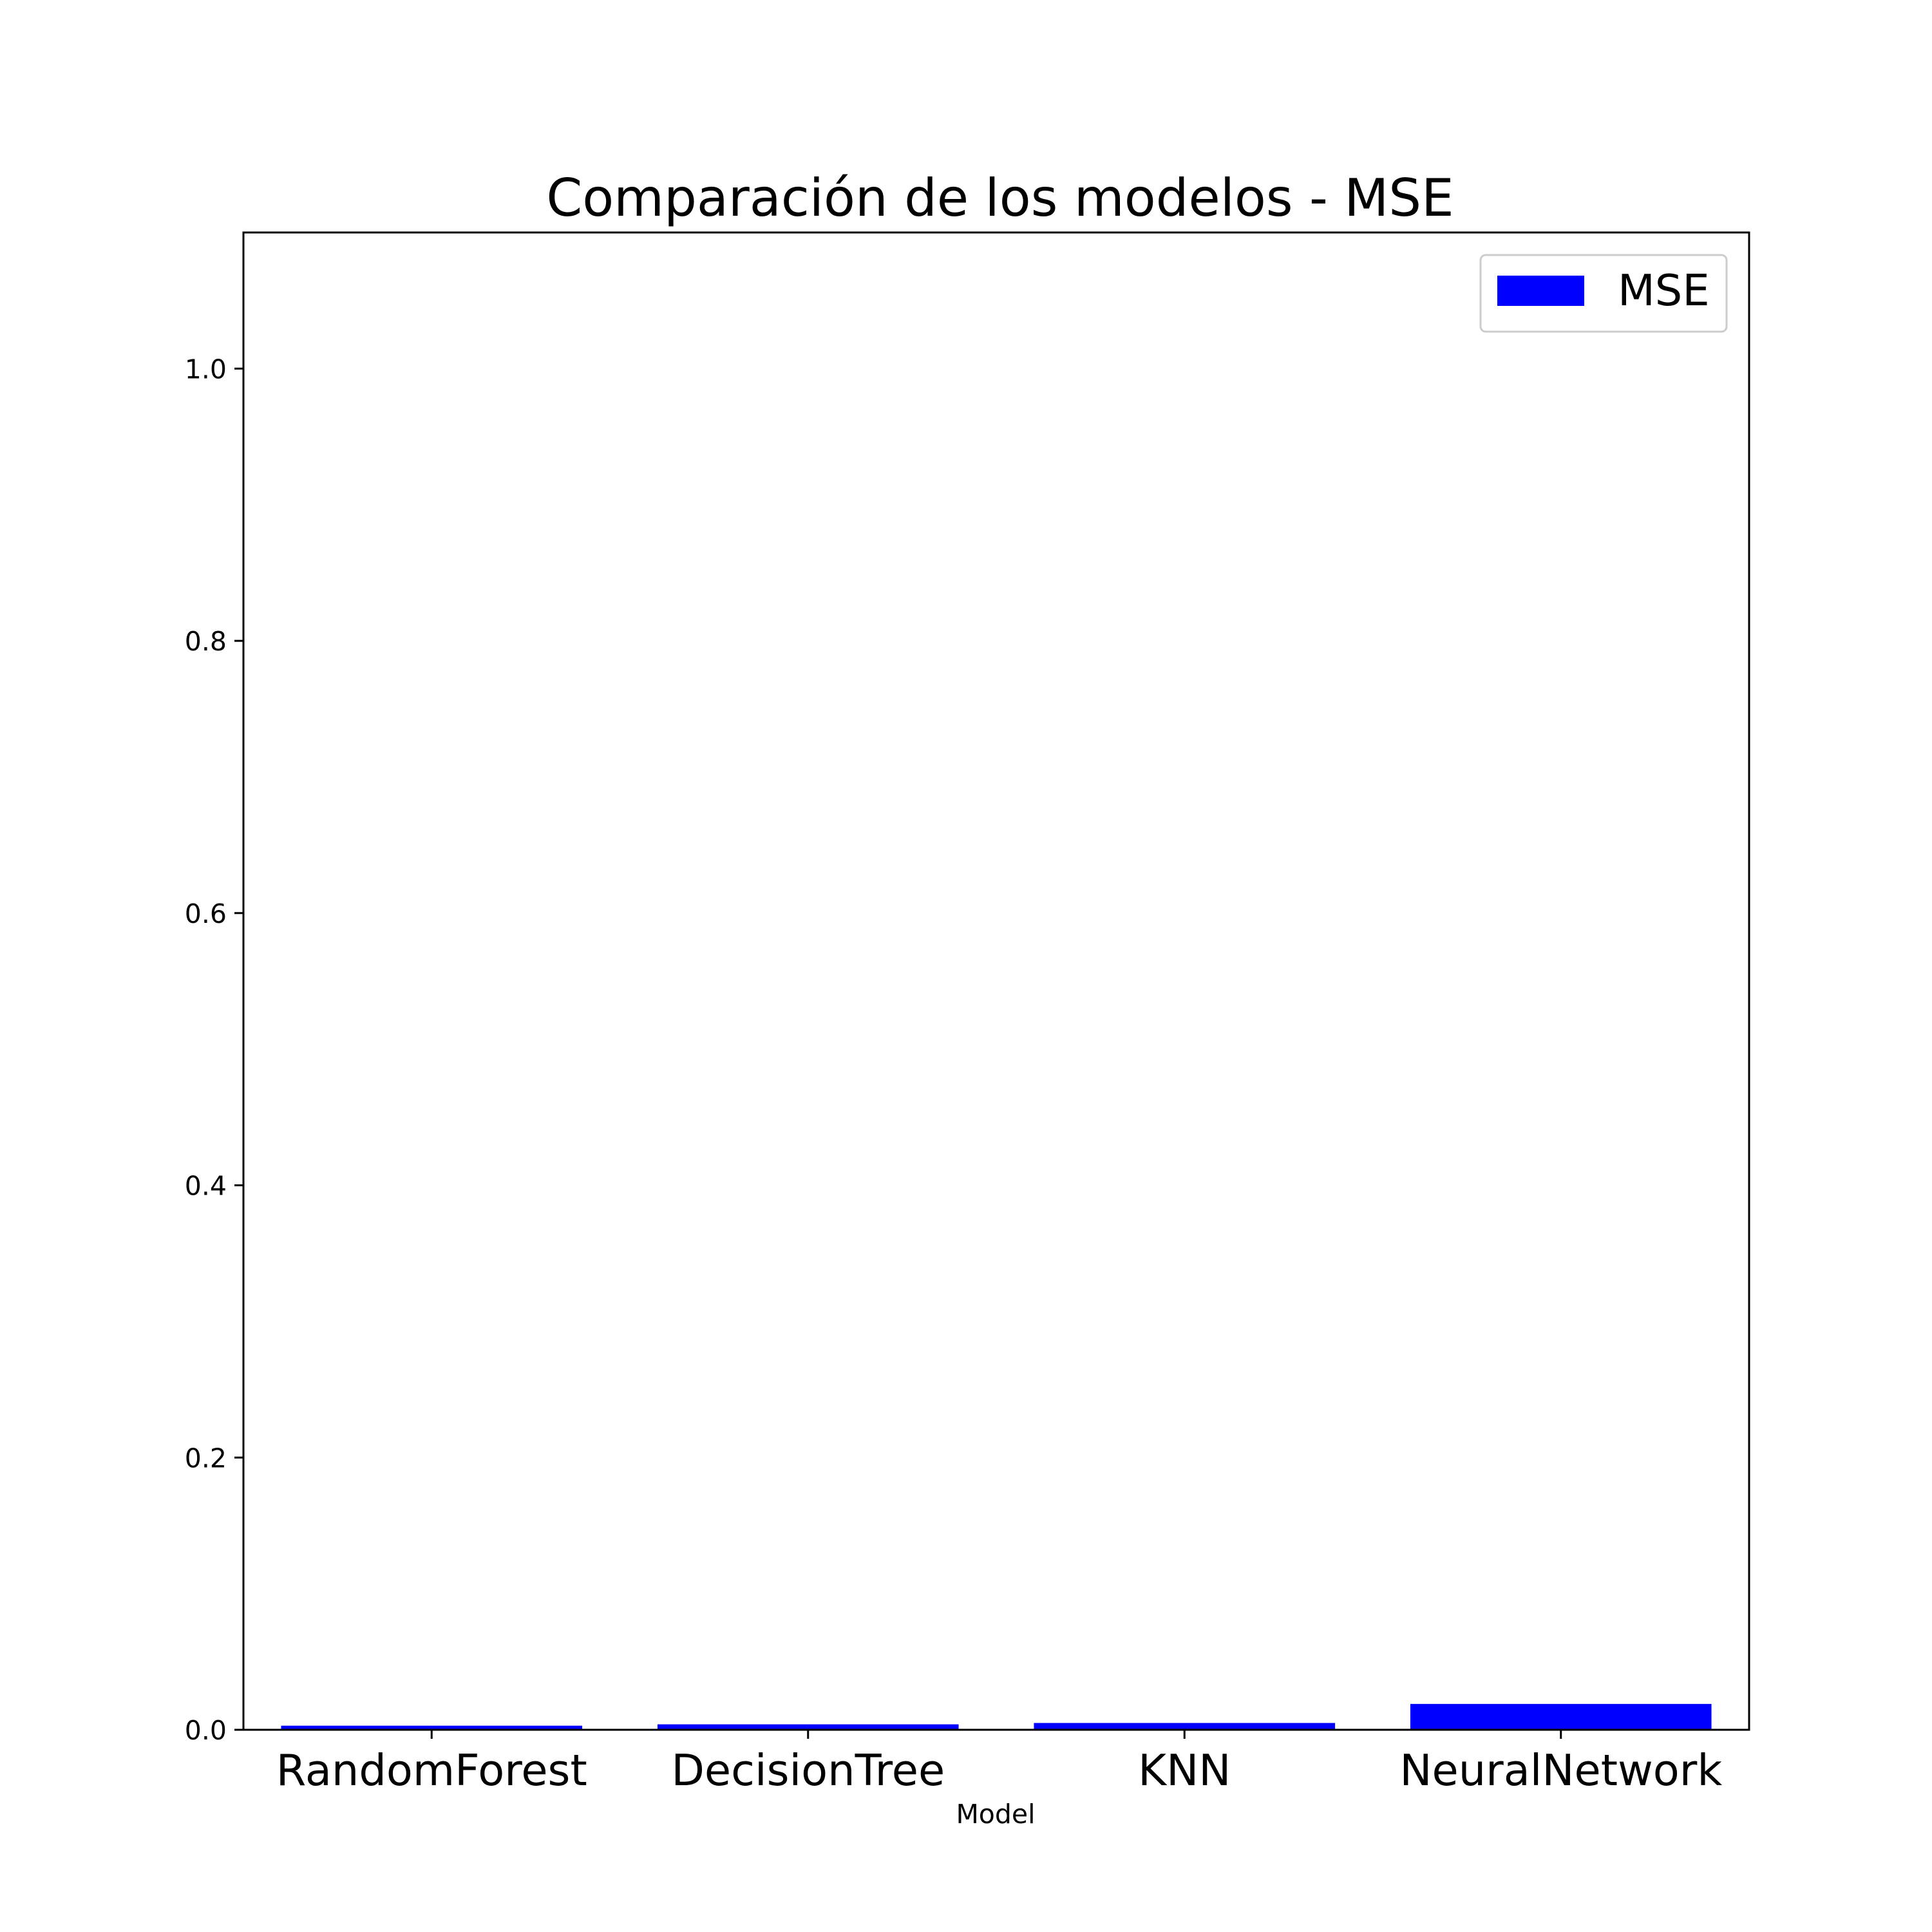 Image resolution: width=1932 pixels, height=1932 pixels. I want to click on legend-box, so click(1603, 293).